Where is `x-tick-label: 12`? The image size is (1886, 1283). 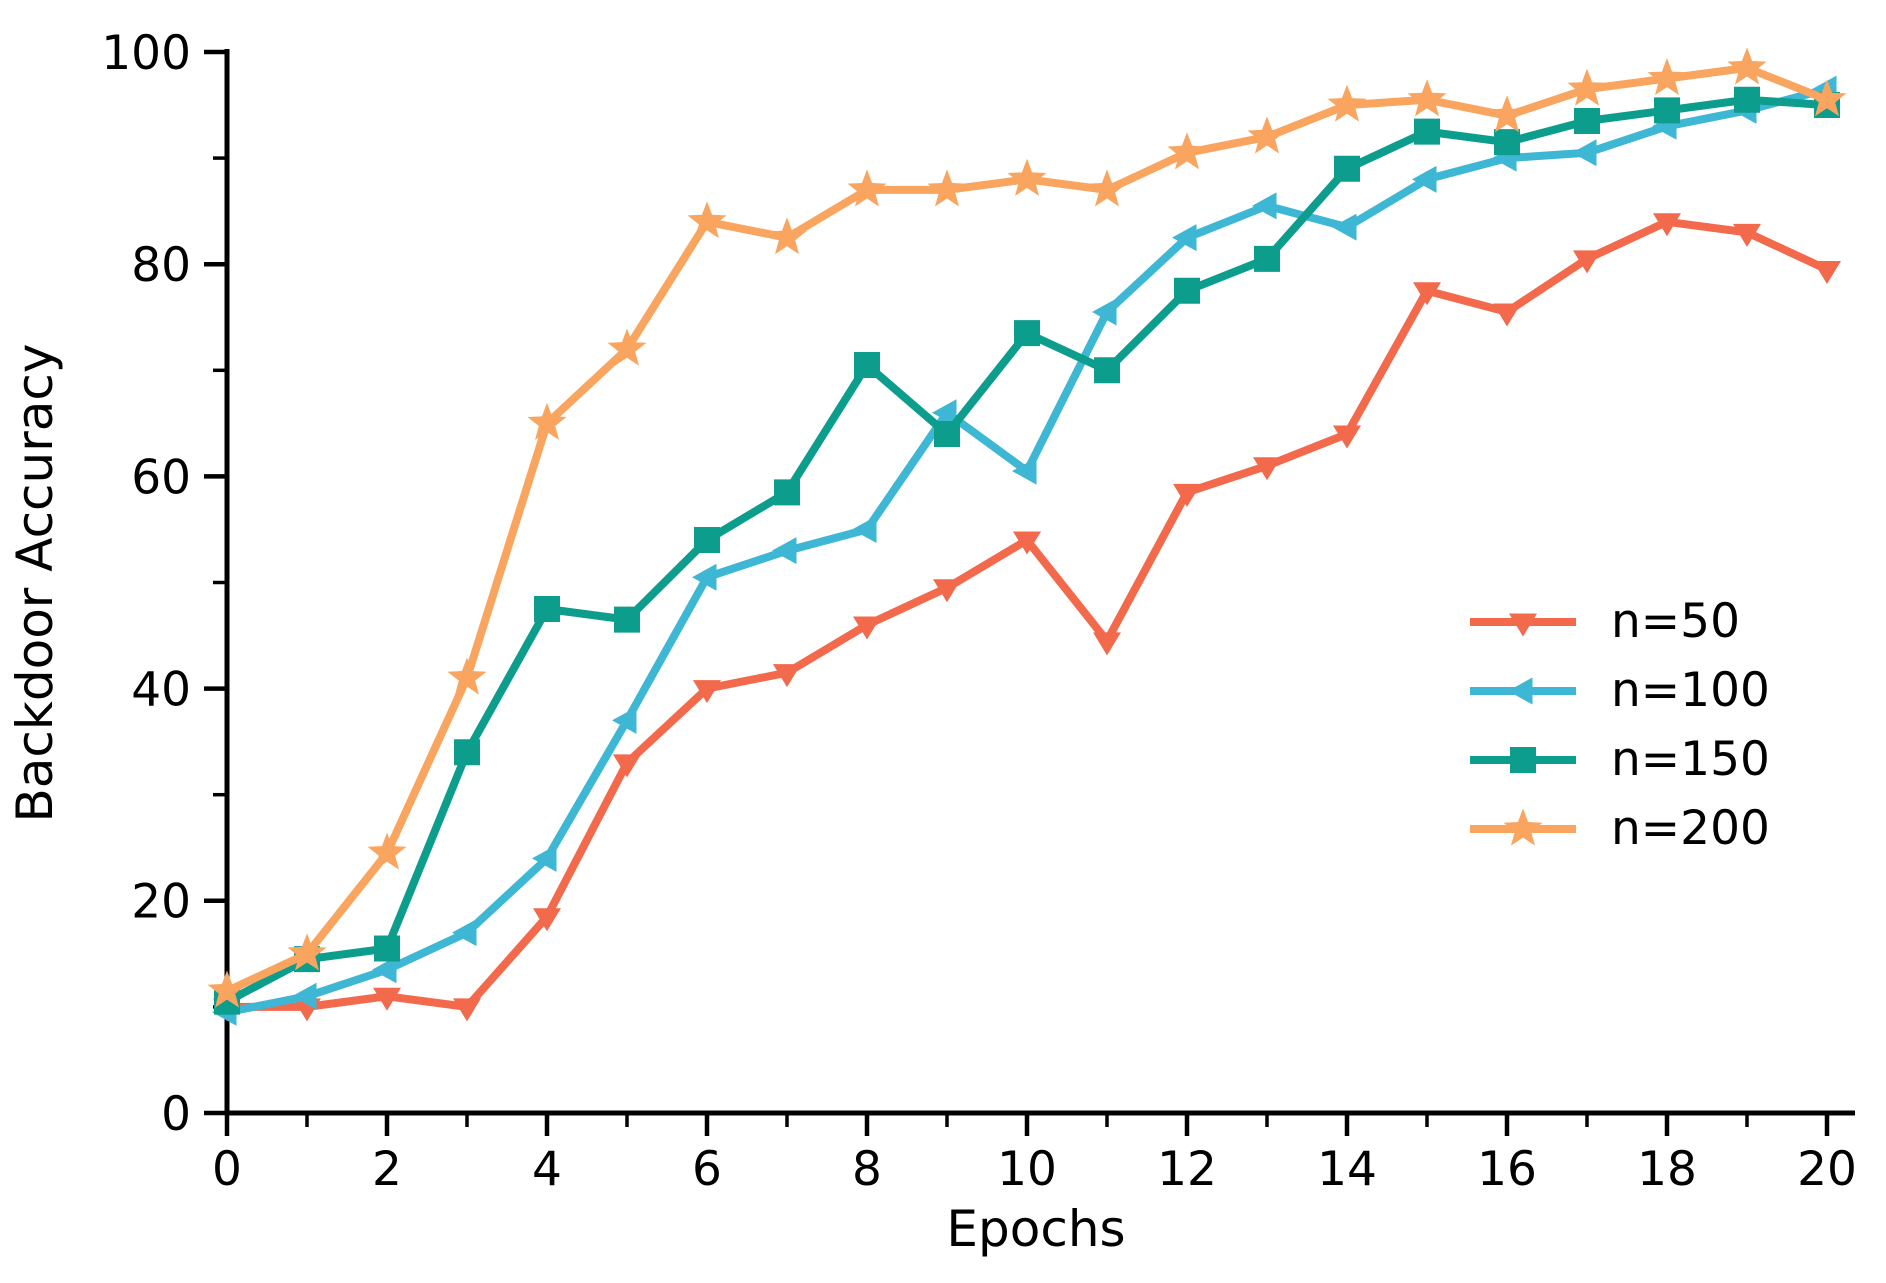 x-tick-label: 12 is located at coordinates (1187, 1169).